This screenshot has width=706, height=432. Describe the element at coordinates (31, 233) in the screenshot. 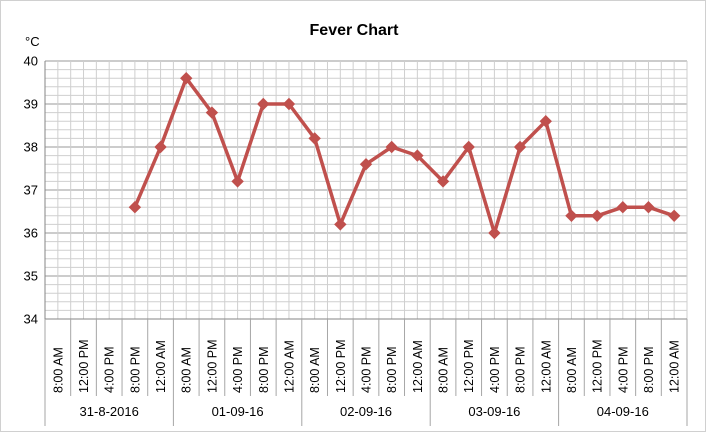

I see `y-tick-label: 36` at that location.